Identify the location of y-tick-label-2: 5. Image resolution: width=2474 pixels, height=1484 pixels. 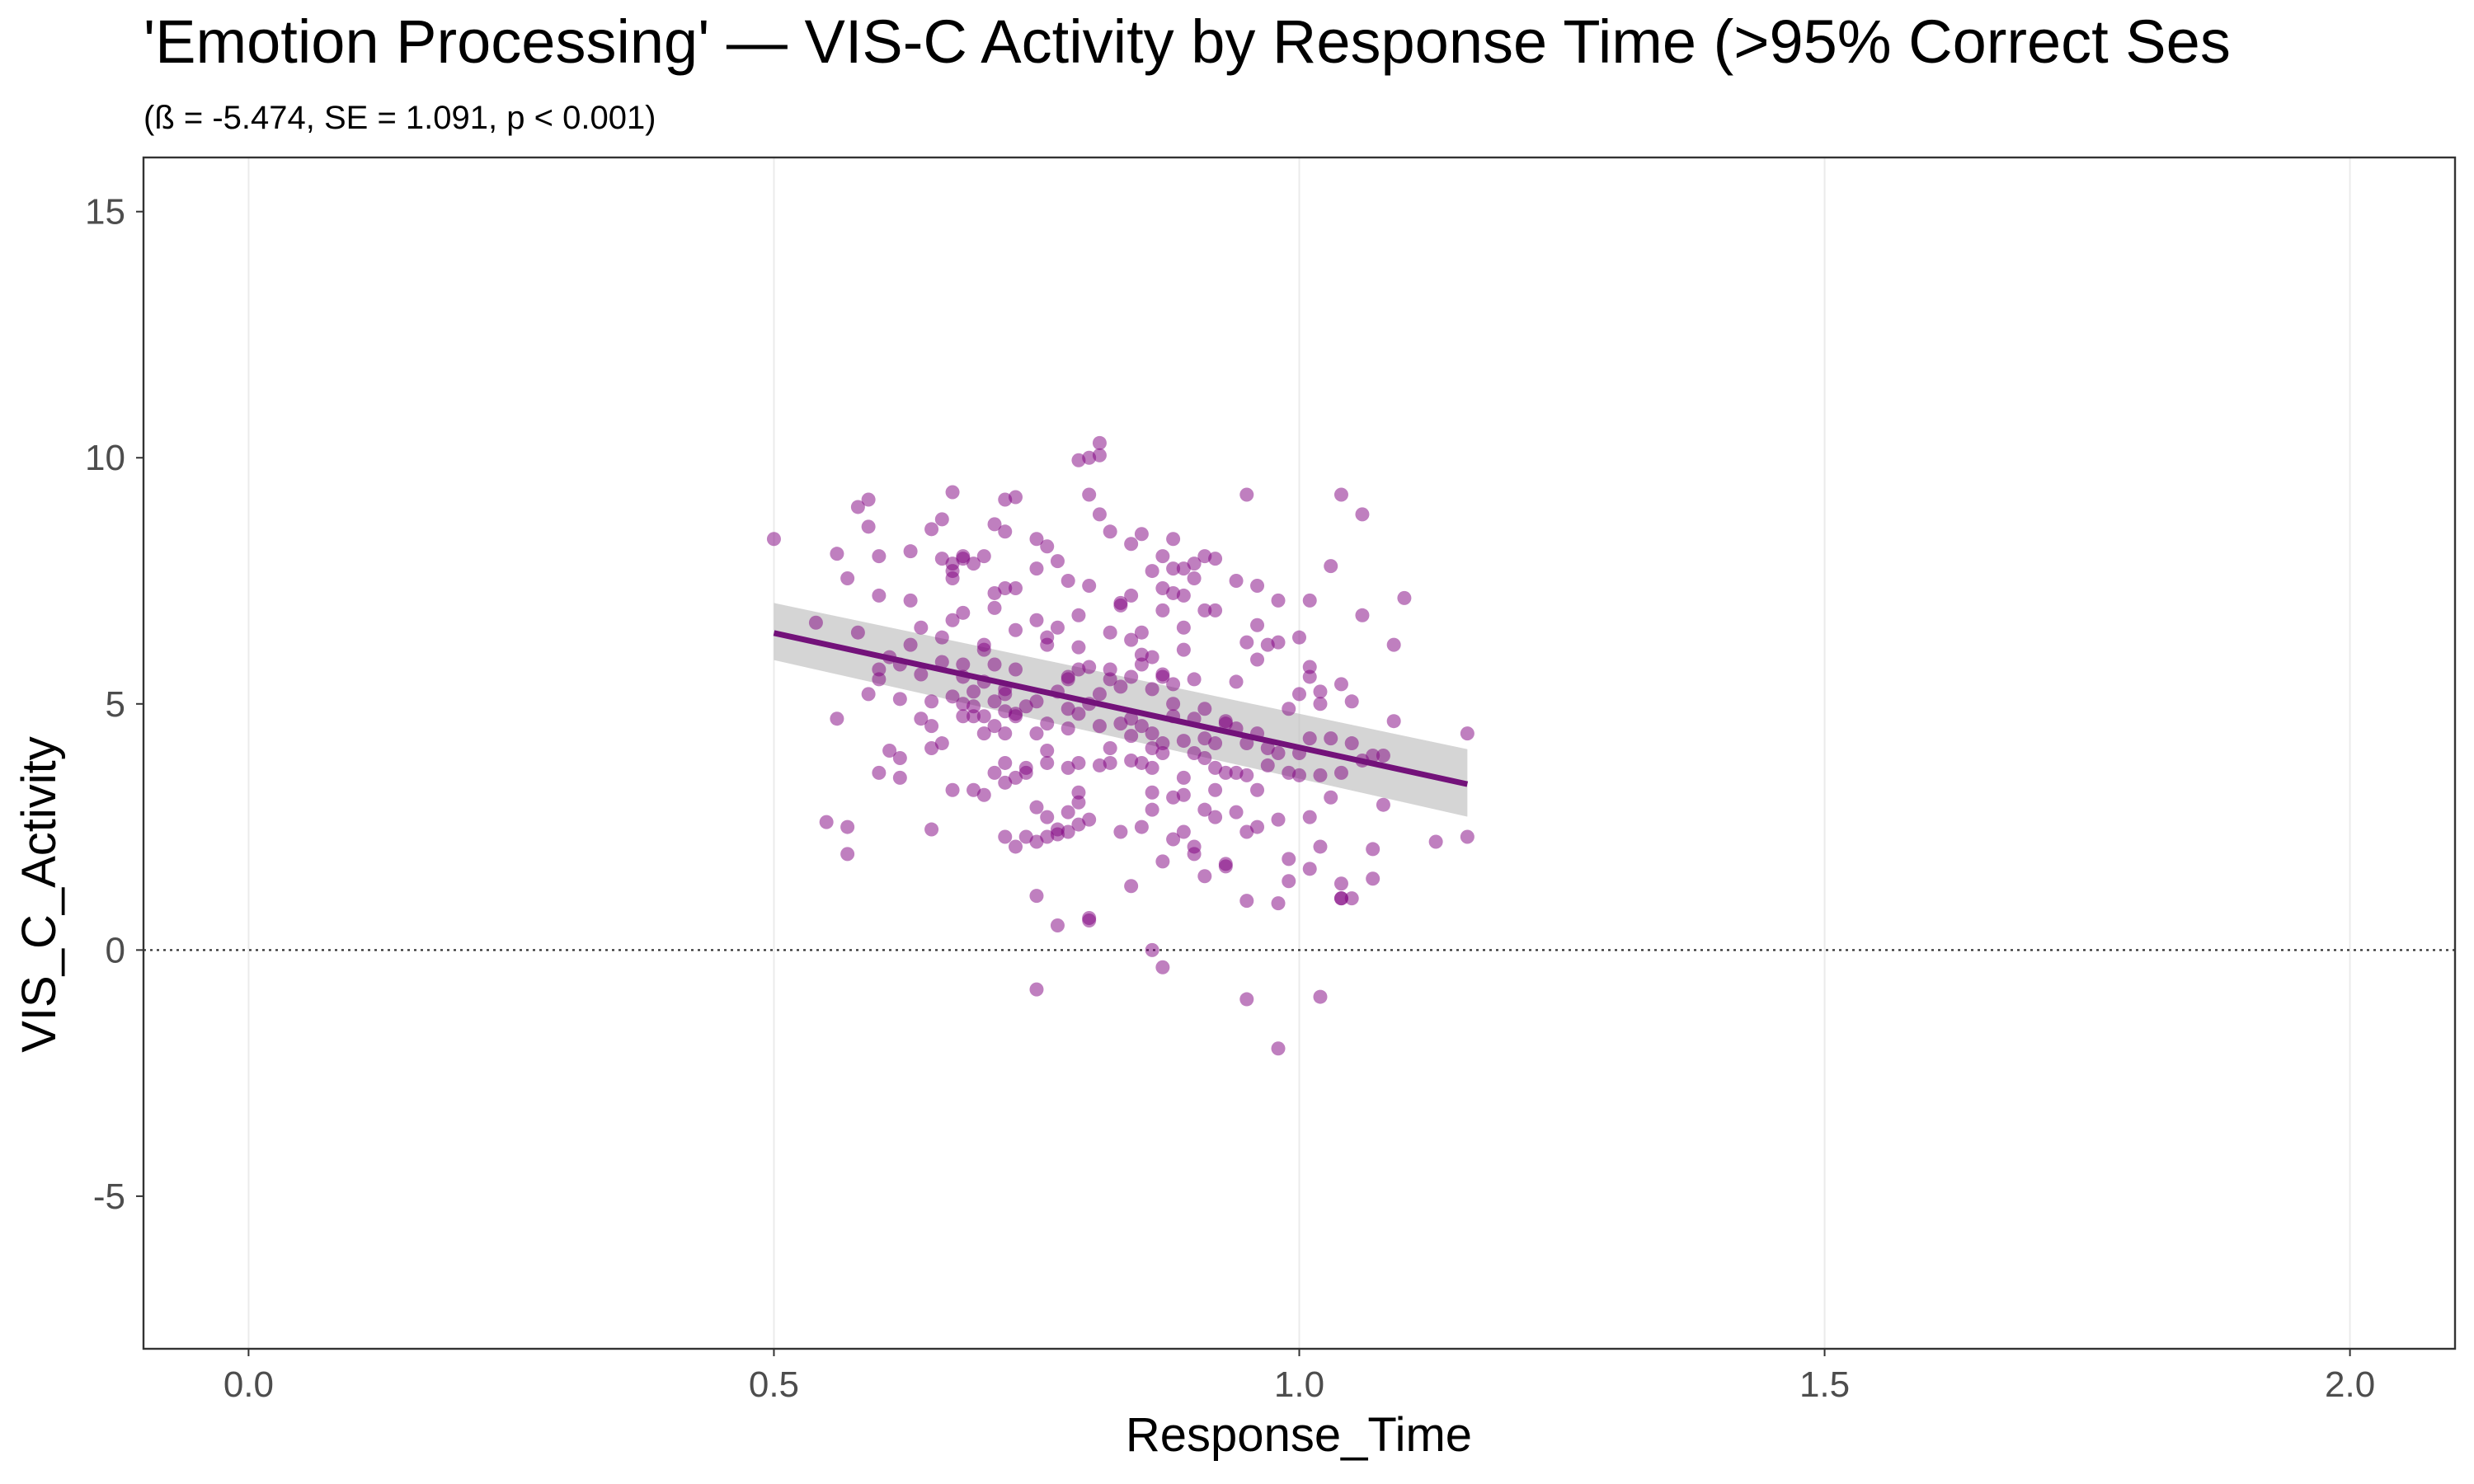
(115, 704).